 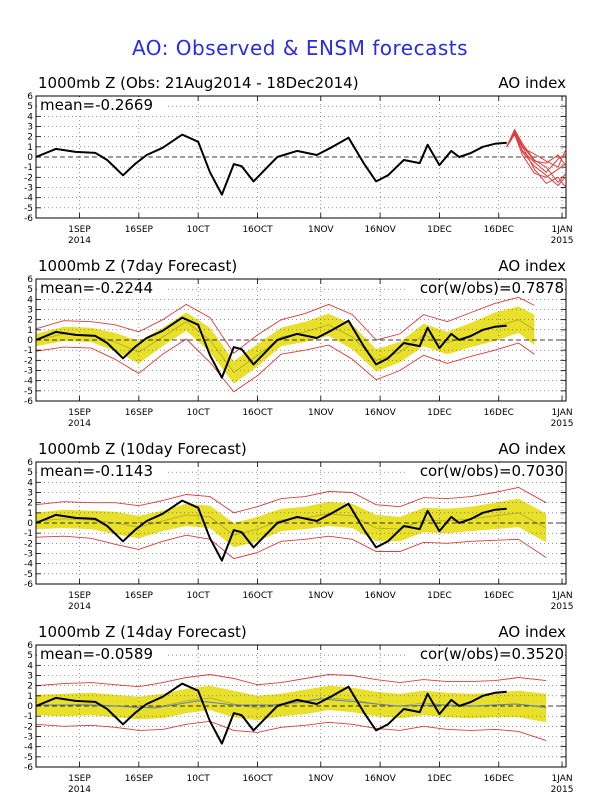 What do you see at coordinates (198, 83) in the screenshot?
I see `panel-title: 1000mb Z (Obs: 21Aug2014 - 18Dec2014)` at bounding box center [198, 83].